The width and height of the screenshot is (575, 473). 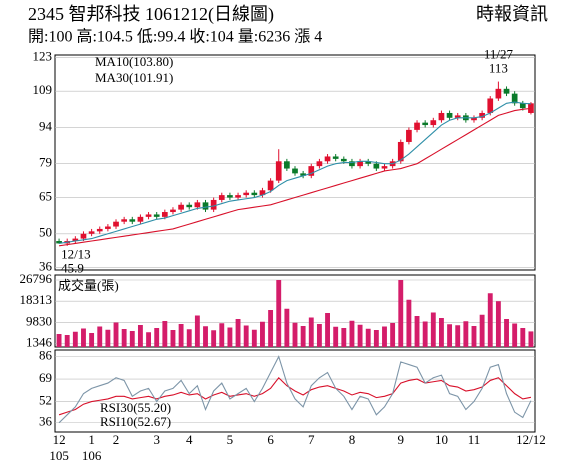 I want to click on x-tick-label: 4, so click(x=189, y=439).